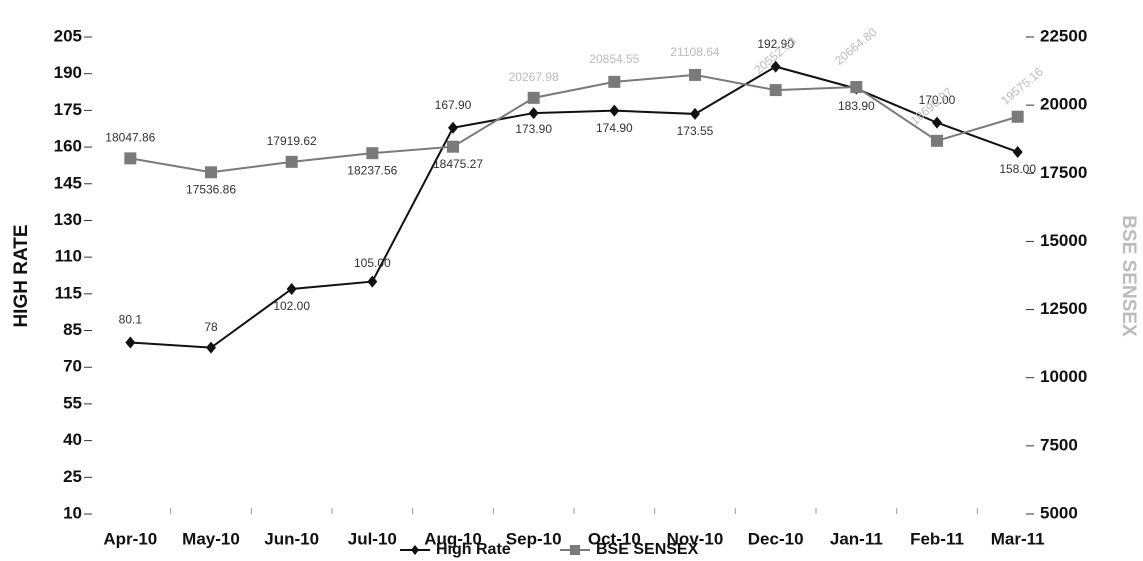 The width and height of the screenshot is (1143, 561). Describe the element at coordinates (856, 106) in the screenshot. I see `value-label: 183.90` at that location.